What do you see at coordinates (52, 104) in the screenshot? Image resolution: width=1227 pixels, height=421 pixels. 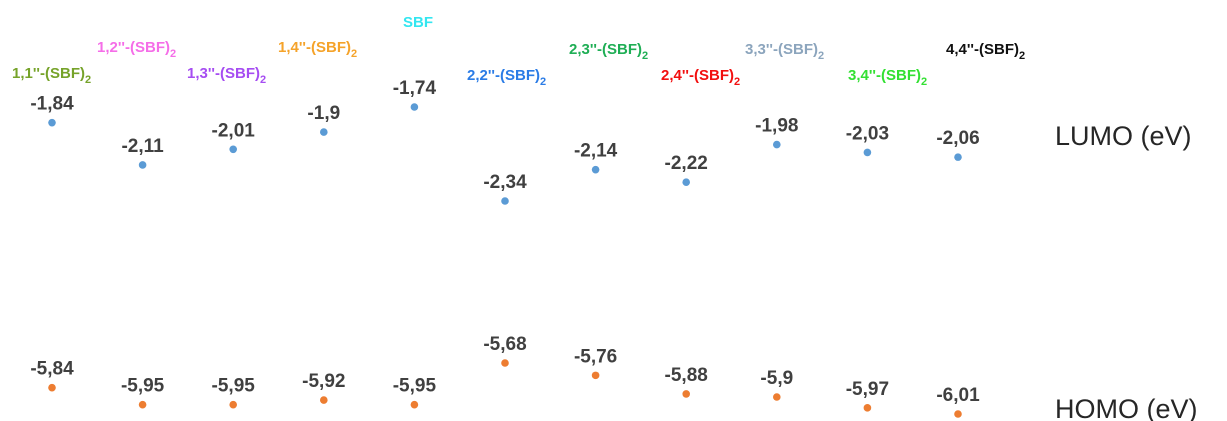 I see `lumo-value-label: -1,84` at bounding box center [52, 104].